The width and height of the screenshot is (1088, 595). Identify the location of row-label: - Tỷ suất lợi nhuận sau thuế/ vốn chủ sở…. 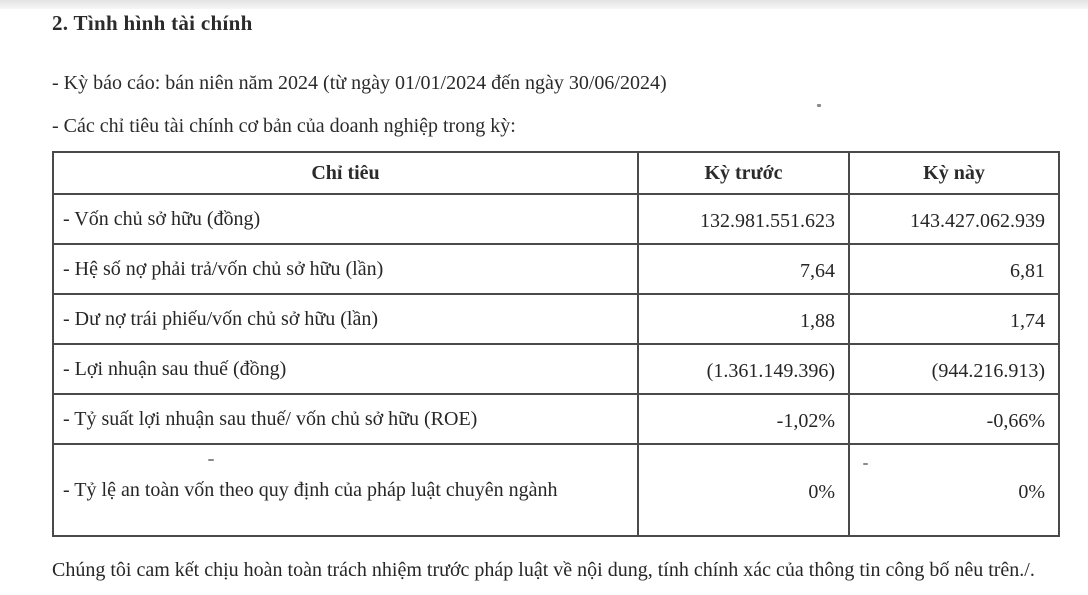
(345, 419).